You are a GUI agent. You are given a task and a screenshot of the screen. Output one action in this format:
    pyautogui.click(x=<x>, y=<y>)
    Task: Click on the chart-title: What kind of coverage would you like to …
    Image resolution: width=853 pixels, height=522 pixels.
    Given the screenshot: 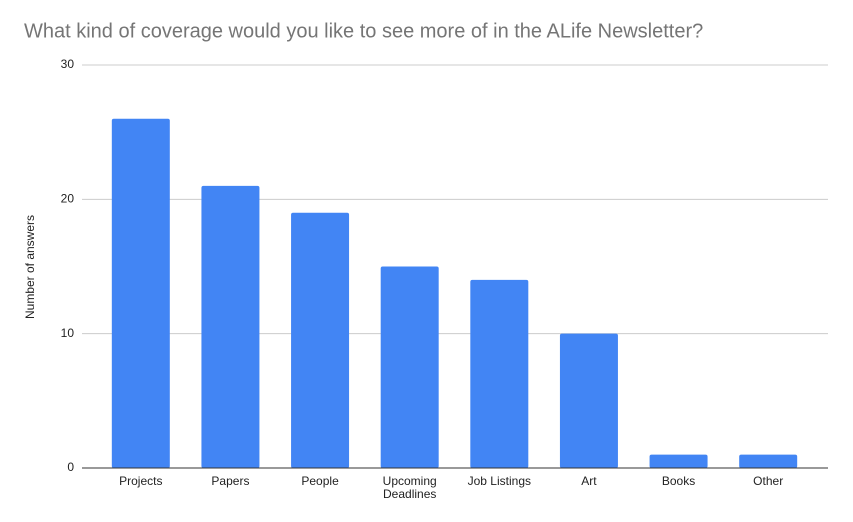 What is the action you would take?
    pyautogui.click(x=363, y=31)
    